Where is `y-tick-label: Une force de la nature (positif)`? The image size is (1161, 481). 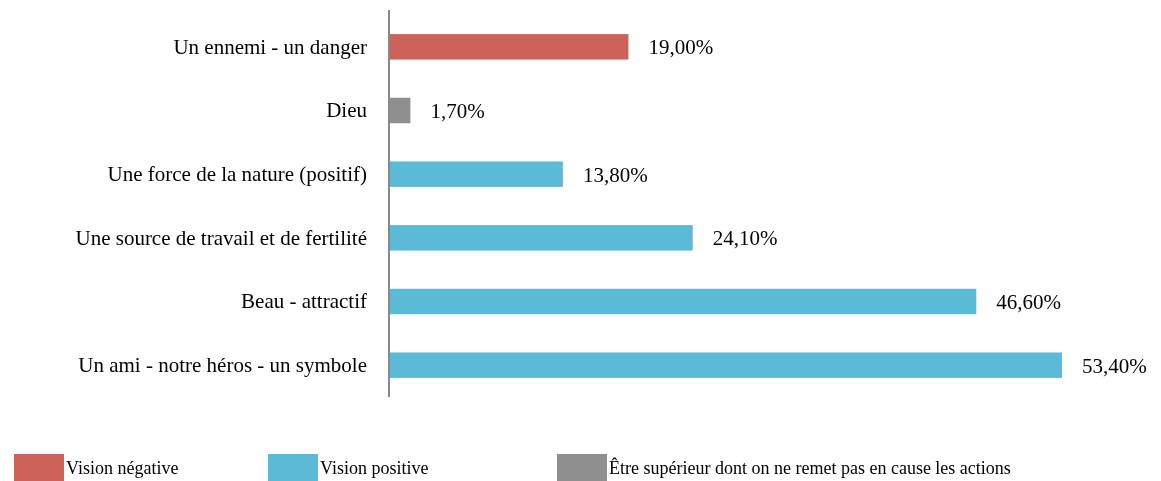 y-tick-label: Une force de la nature (positif) is located at coordinates (237, 173).